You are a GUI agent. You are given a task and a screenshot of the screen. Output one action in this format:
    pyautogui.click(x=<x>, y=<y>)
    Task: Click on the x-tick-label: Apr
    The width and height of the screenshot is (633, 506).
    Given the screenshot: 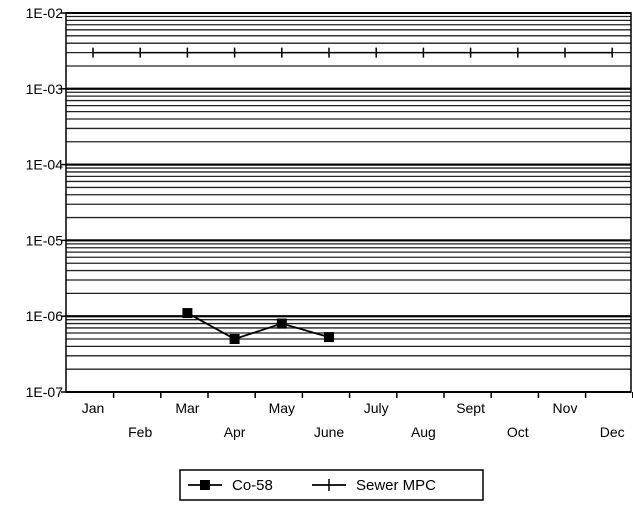 What is the action you would take?
    pyautogui.click(x=235, y=432)
    